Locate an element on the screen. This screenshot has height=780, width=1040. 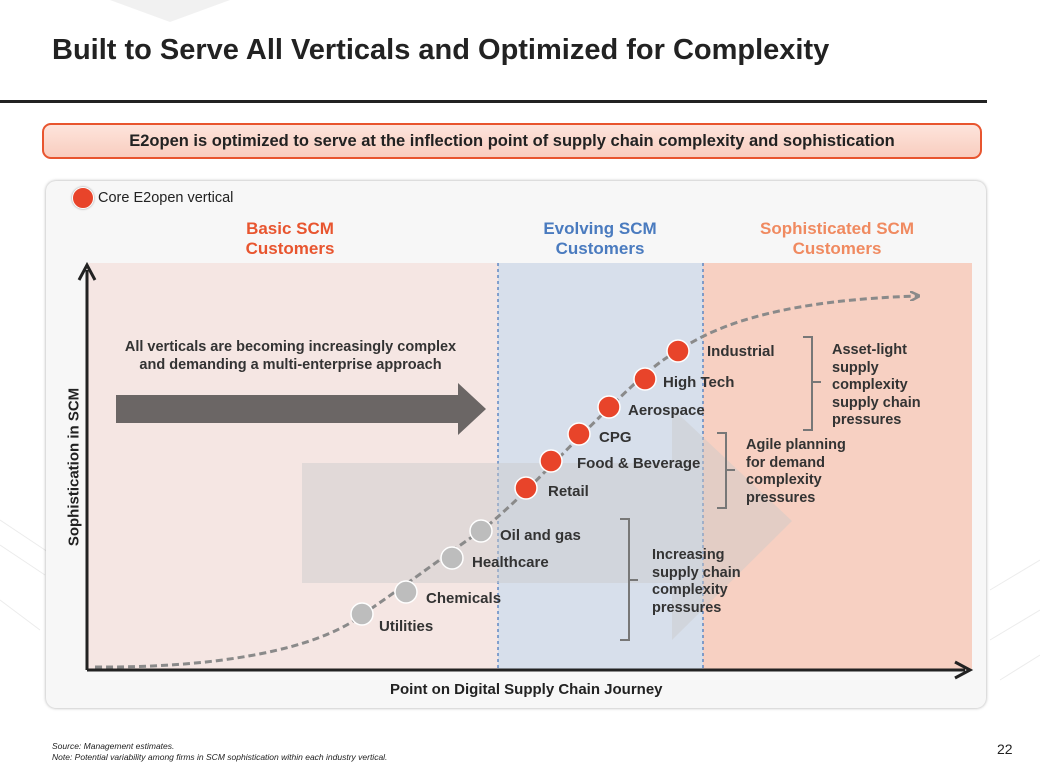
title-divider is located at coordinates (493, 101).